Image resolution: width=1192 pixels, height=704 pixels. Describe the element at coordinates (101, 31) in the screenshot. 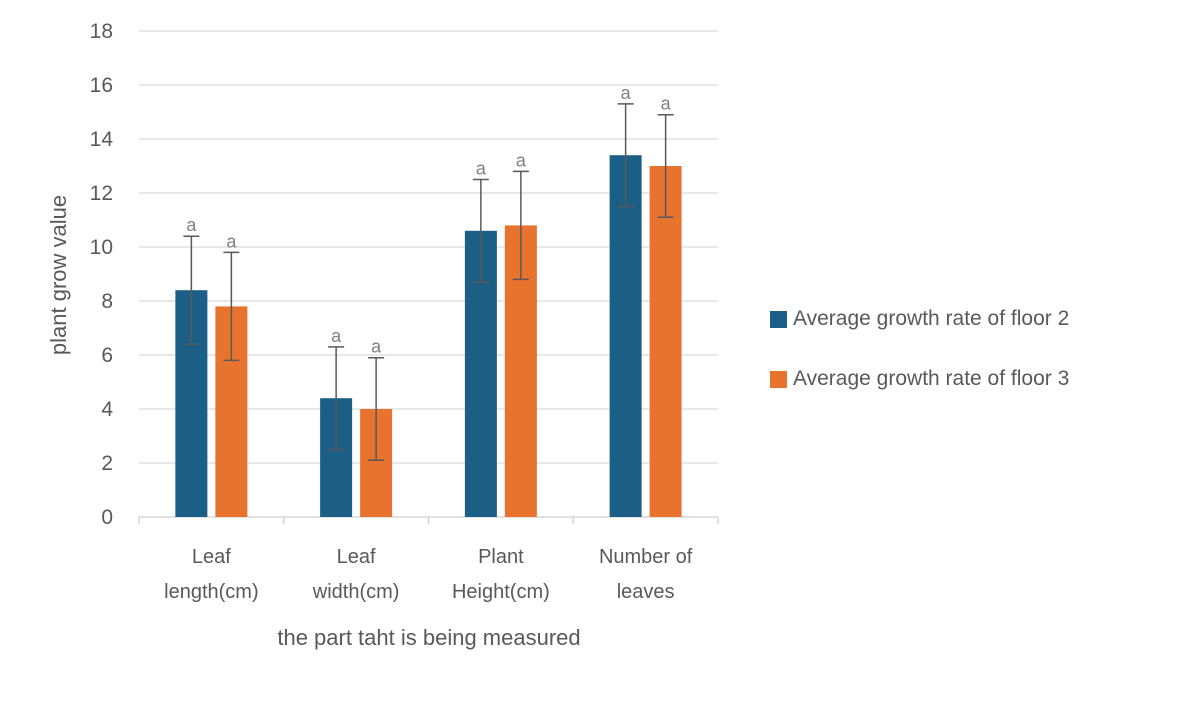

I see `y-tick-label: 18` at that location.